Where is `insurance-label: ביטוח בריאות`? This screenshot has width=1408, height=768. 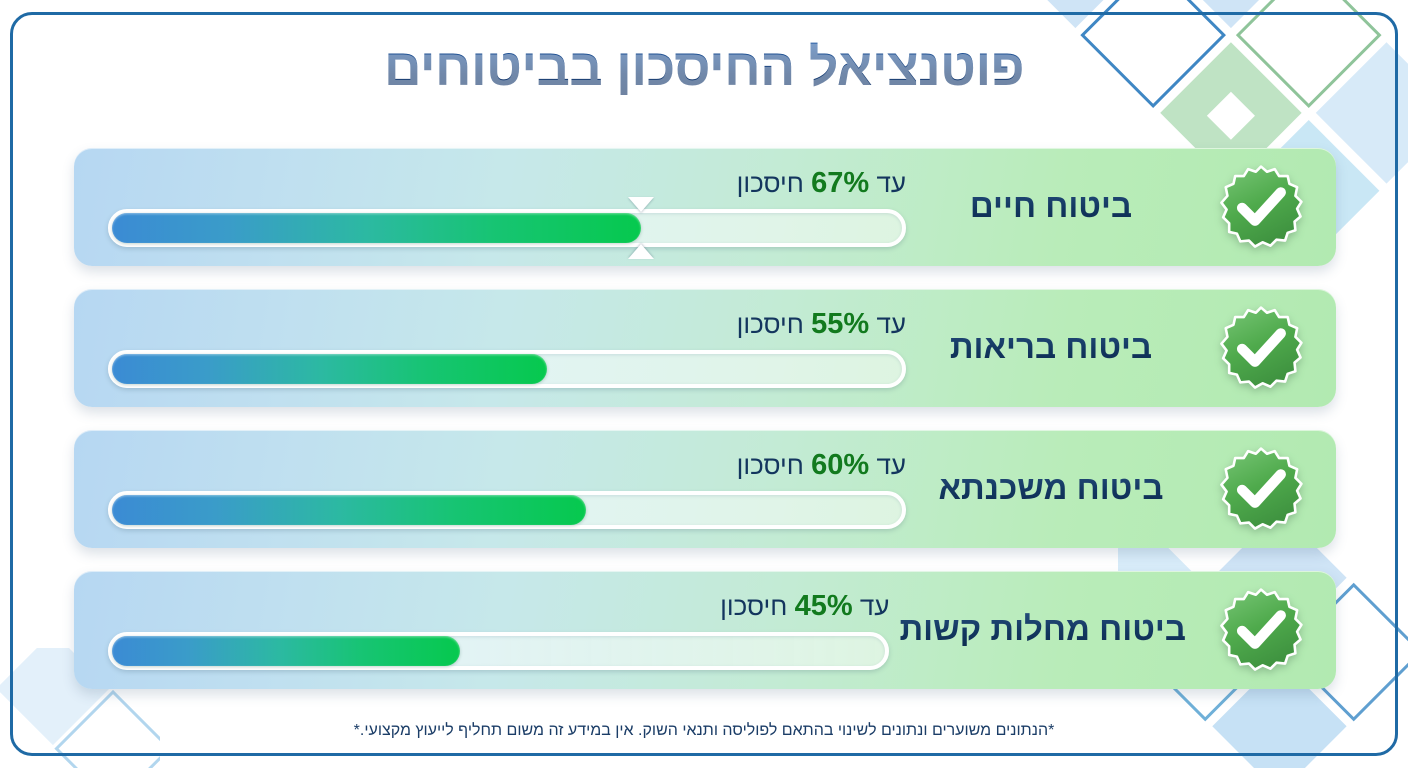
insurance-label: ביטוח בריאות is located at coordinates (1051, 348).